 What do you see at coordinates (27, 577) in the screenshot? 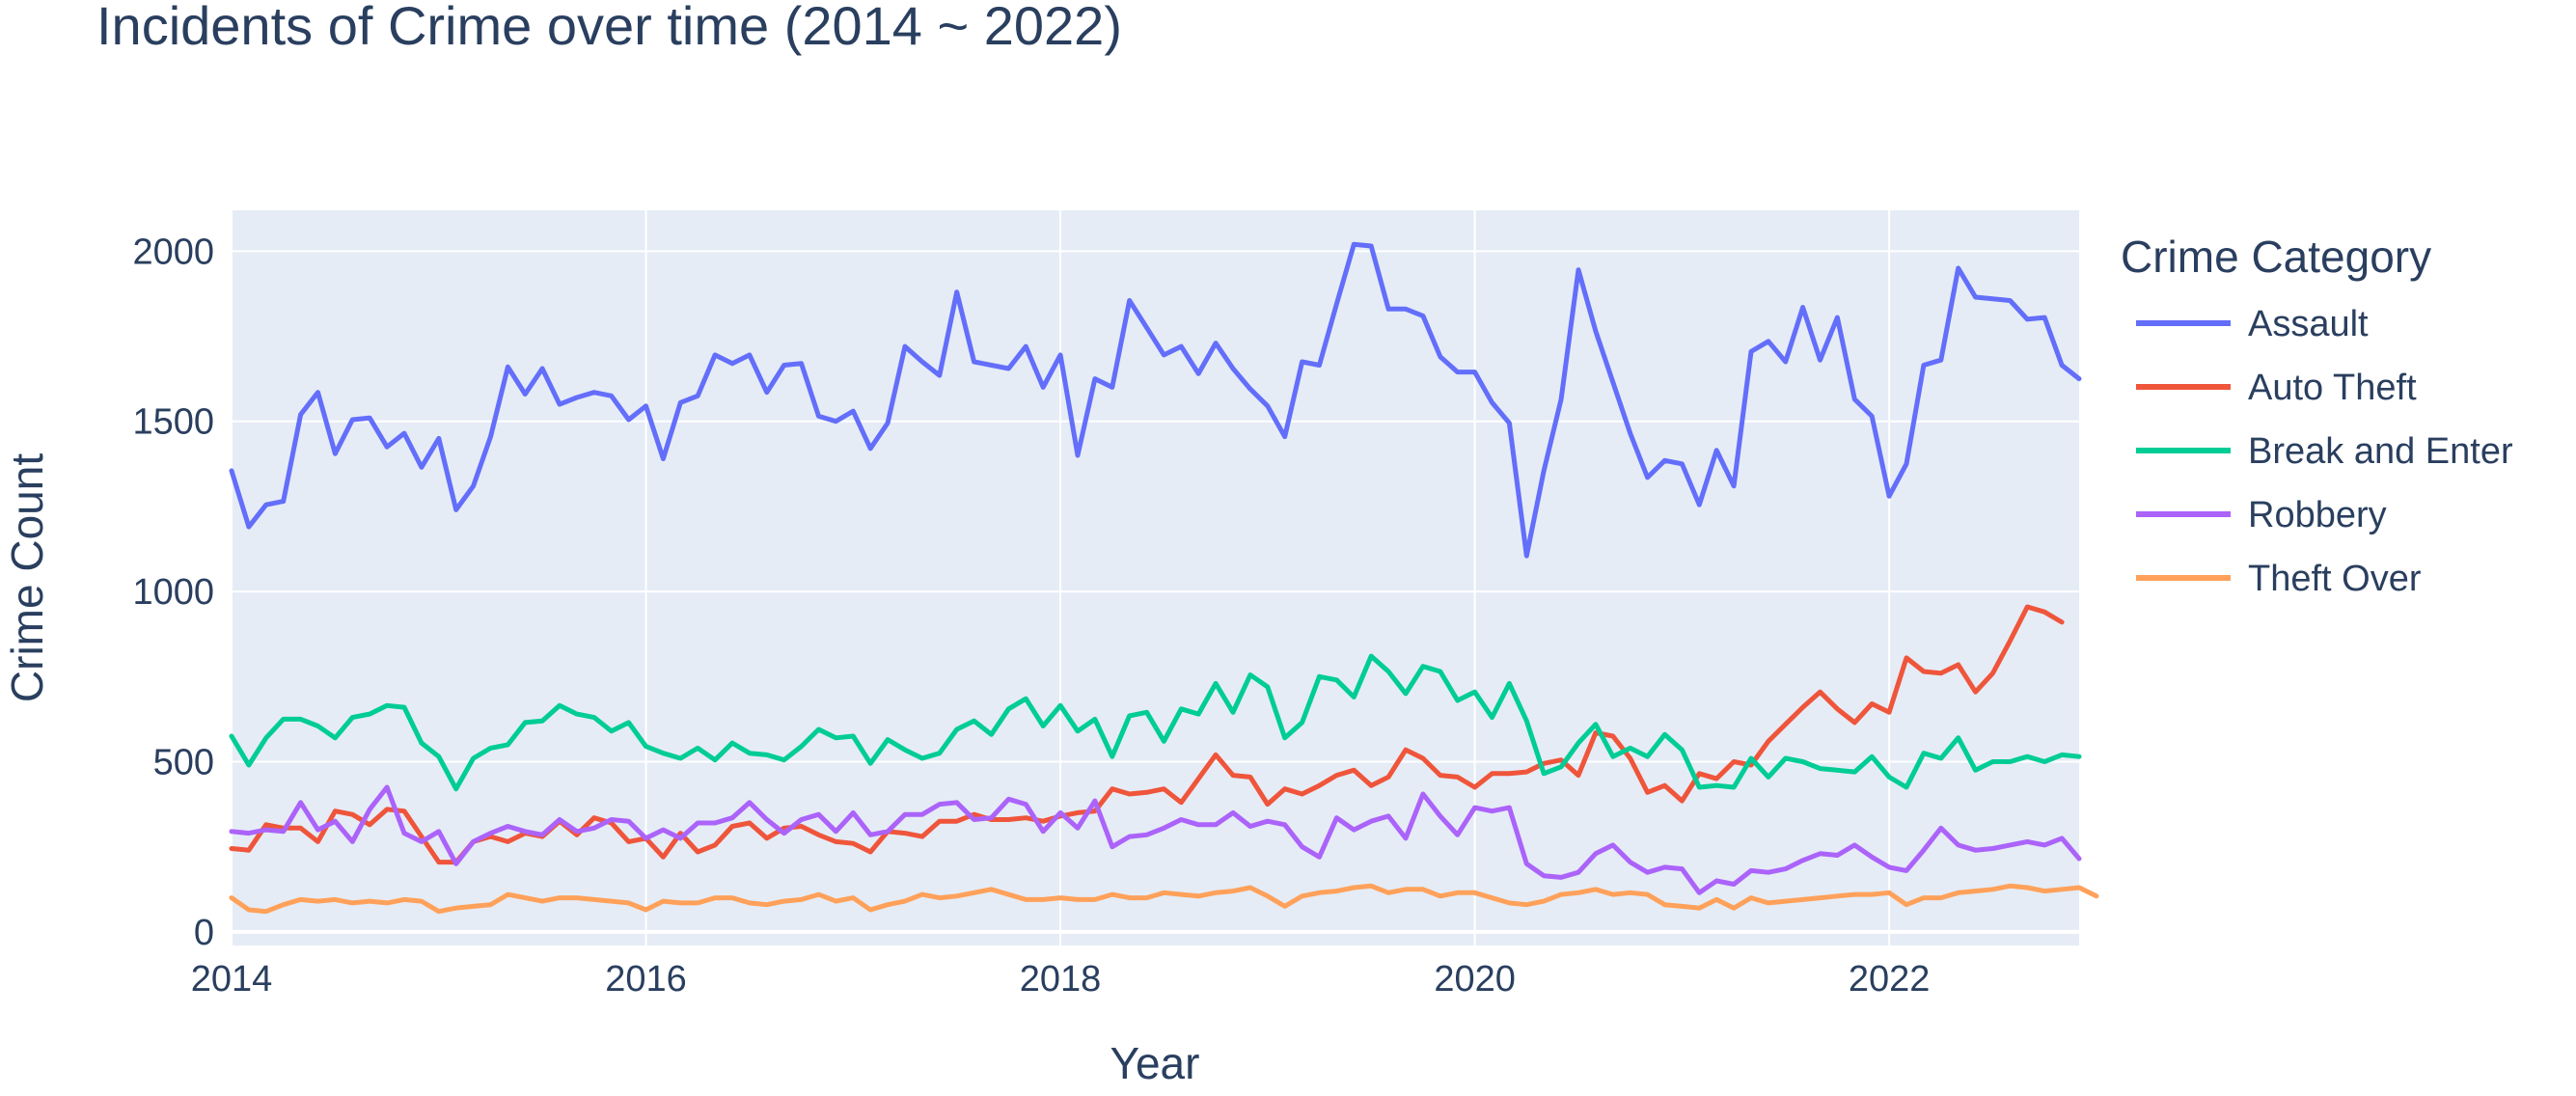
I see `y-axis-title: Crime Count` at bounding box center [27, 577].